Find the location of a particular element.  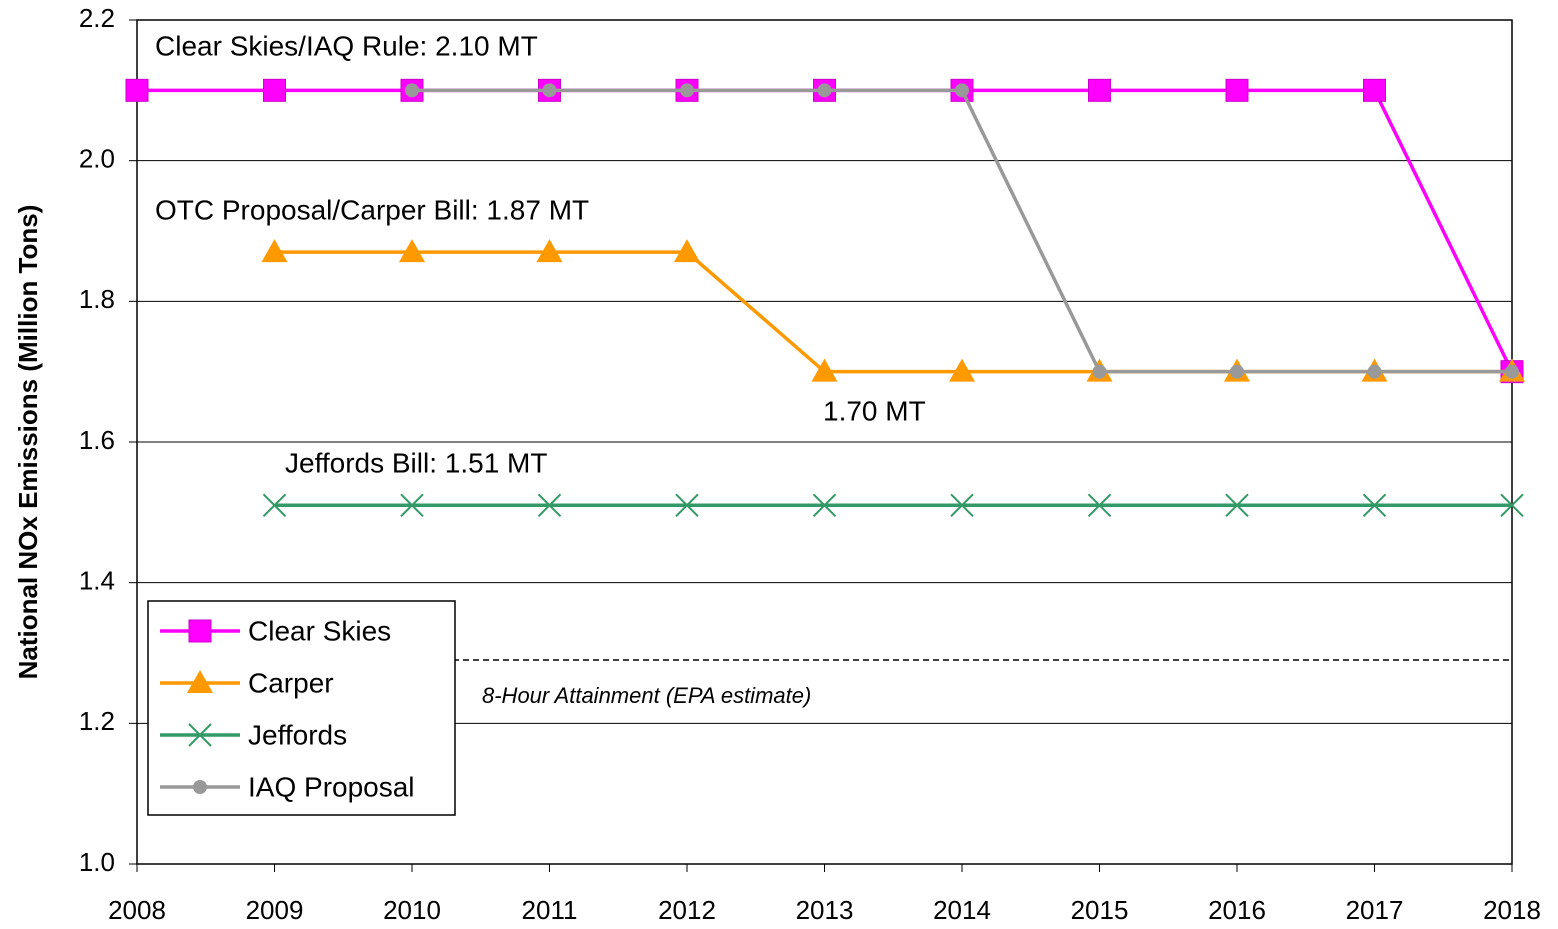

y-tick-label: 1.4 is located at coordinates (97, 581).